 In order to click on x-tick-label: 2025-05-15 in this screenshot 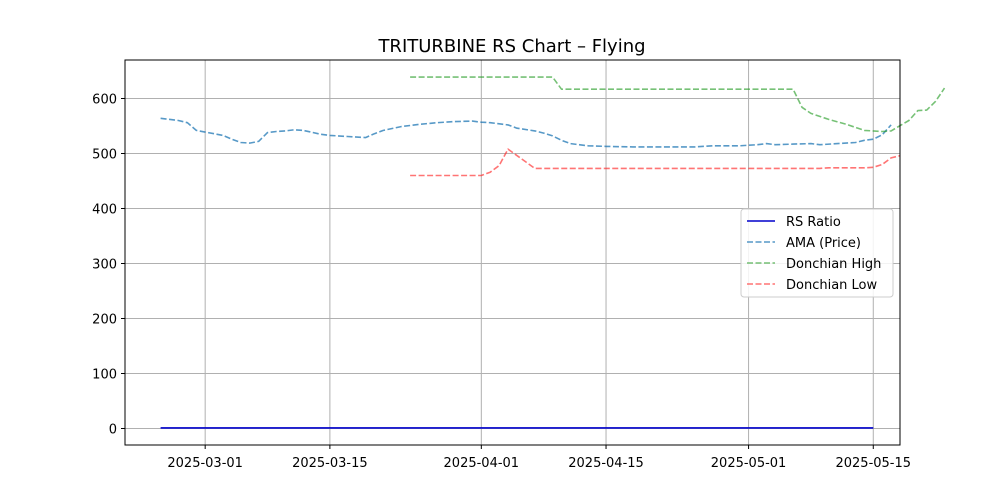, I will do `click(873, 463)`.